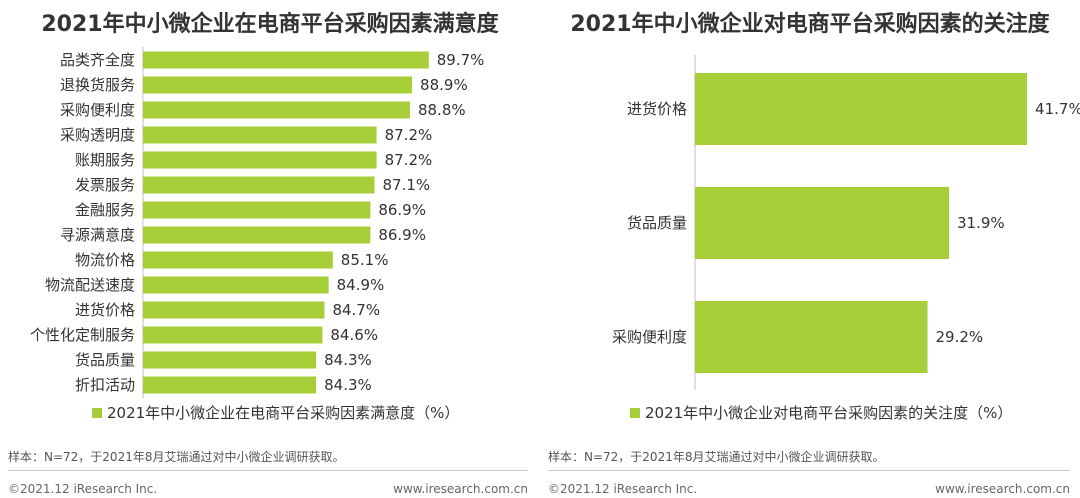 The image size is (1080, 498). I want to click on category-label: 发票服务, so click(105, 185).